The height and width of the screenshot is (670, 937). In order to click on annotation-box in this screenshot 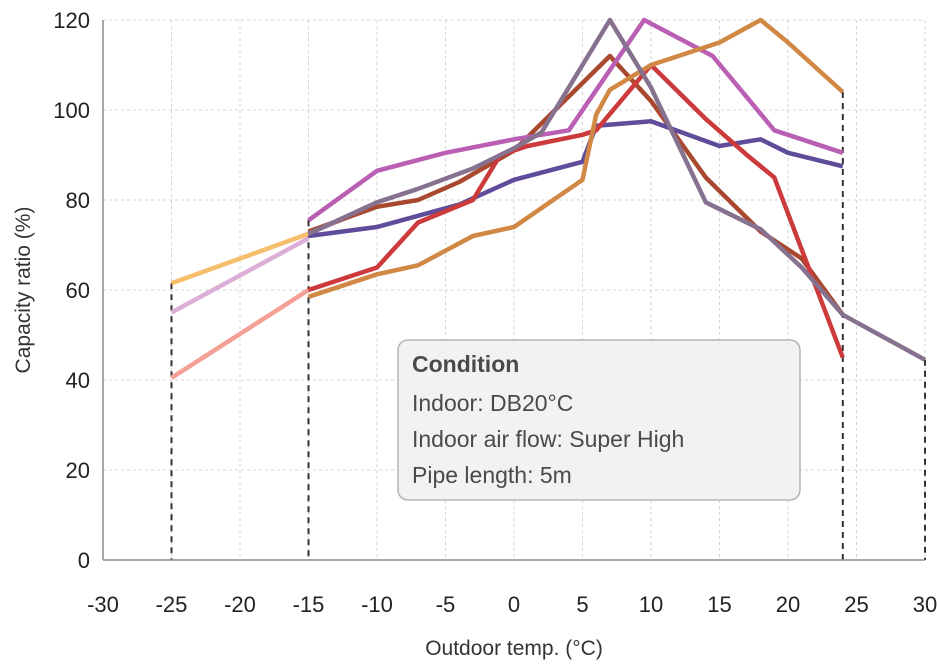, I will do `click(599, 420)`.